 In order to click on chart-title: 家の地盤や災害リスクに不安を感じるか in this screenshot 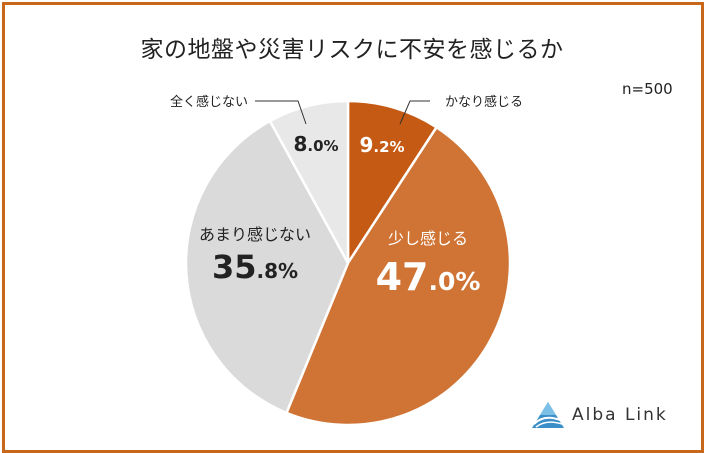, I will do `click(352, 50)`.